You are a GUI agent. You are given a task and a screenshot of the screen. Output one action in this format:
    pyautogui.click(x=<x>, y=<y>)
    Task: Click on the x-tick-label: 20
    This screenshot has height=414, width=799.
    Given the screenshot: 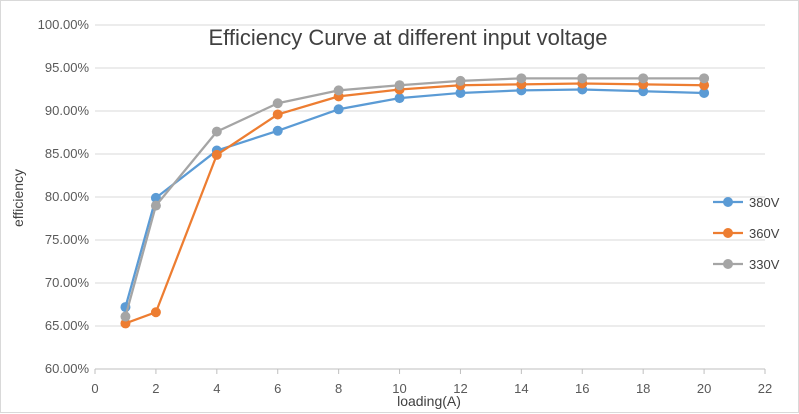 What is the action you would take?
    pyautogui.click(x=704, y=388)
    